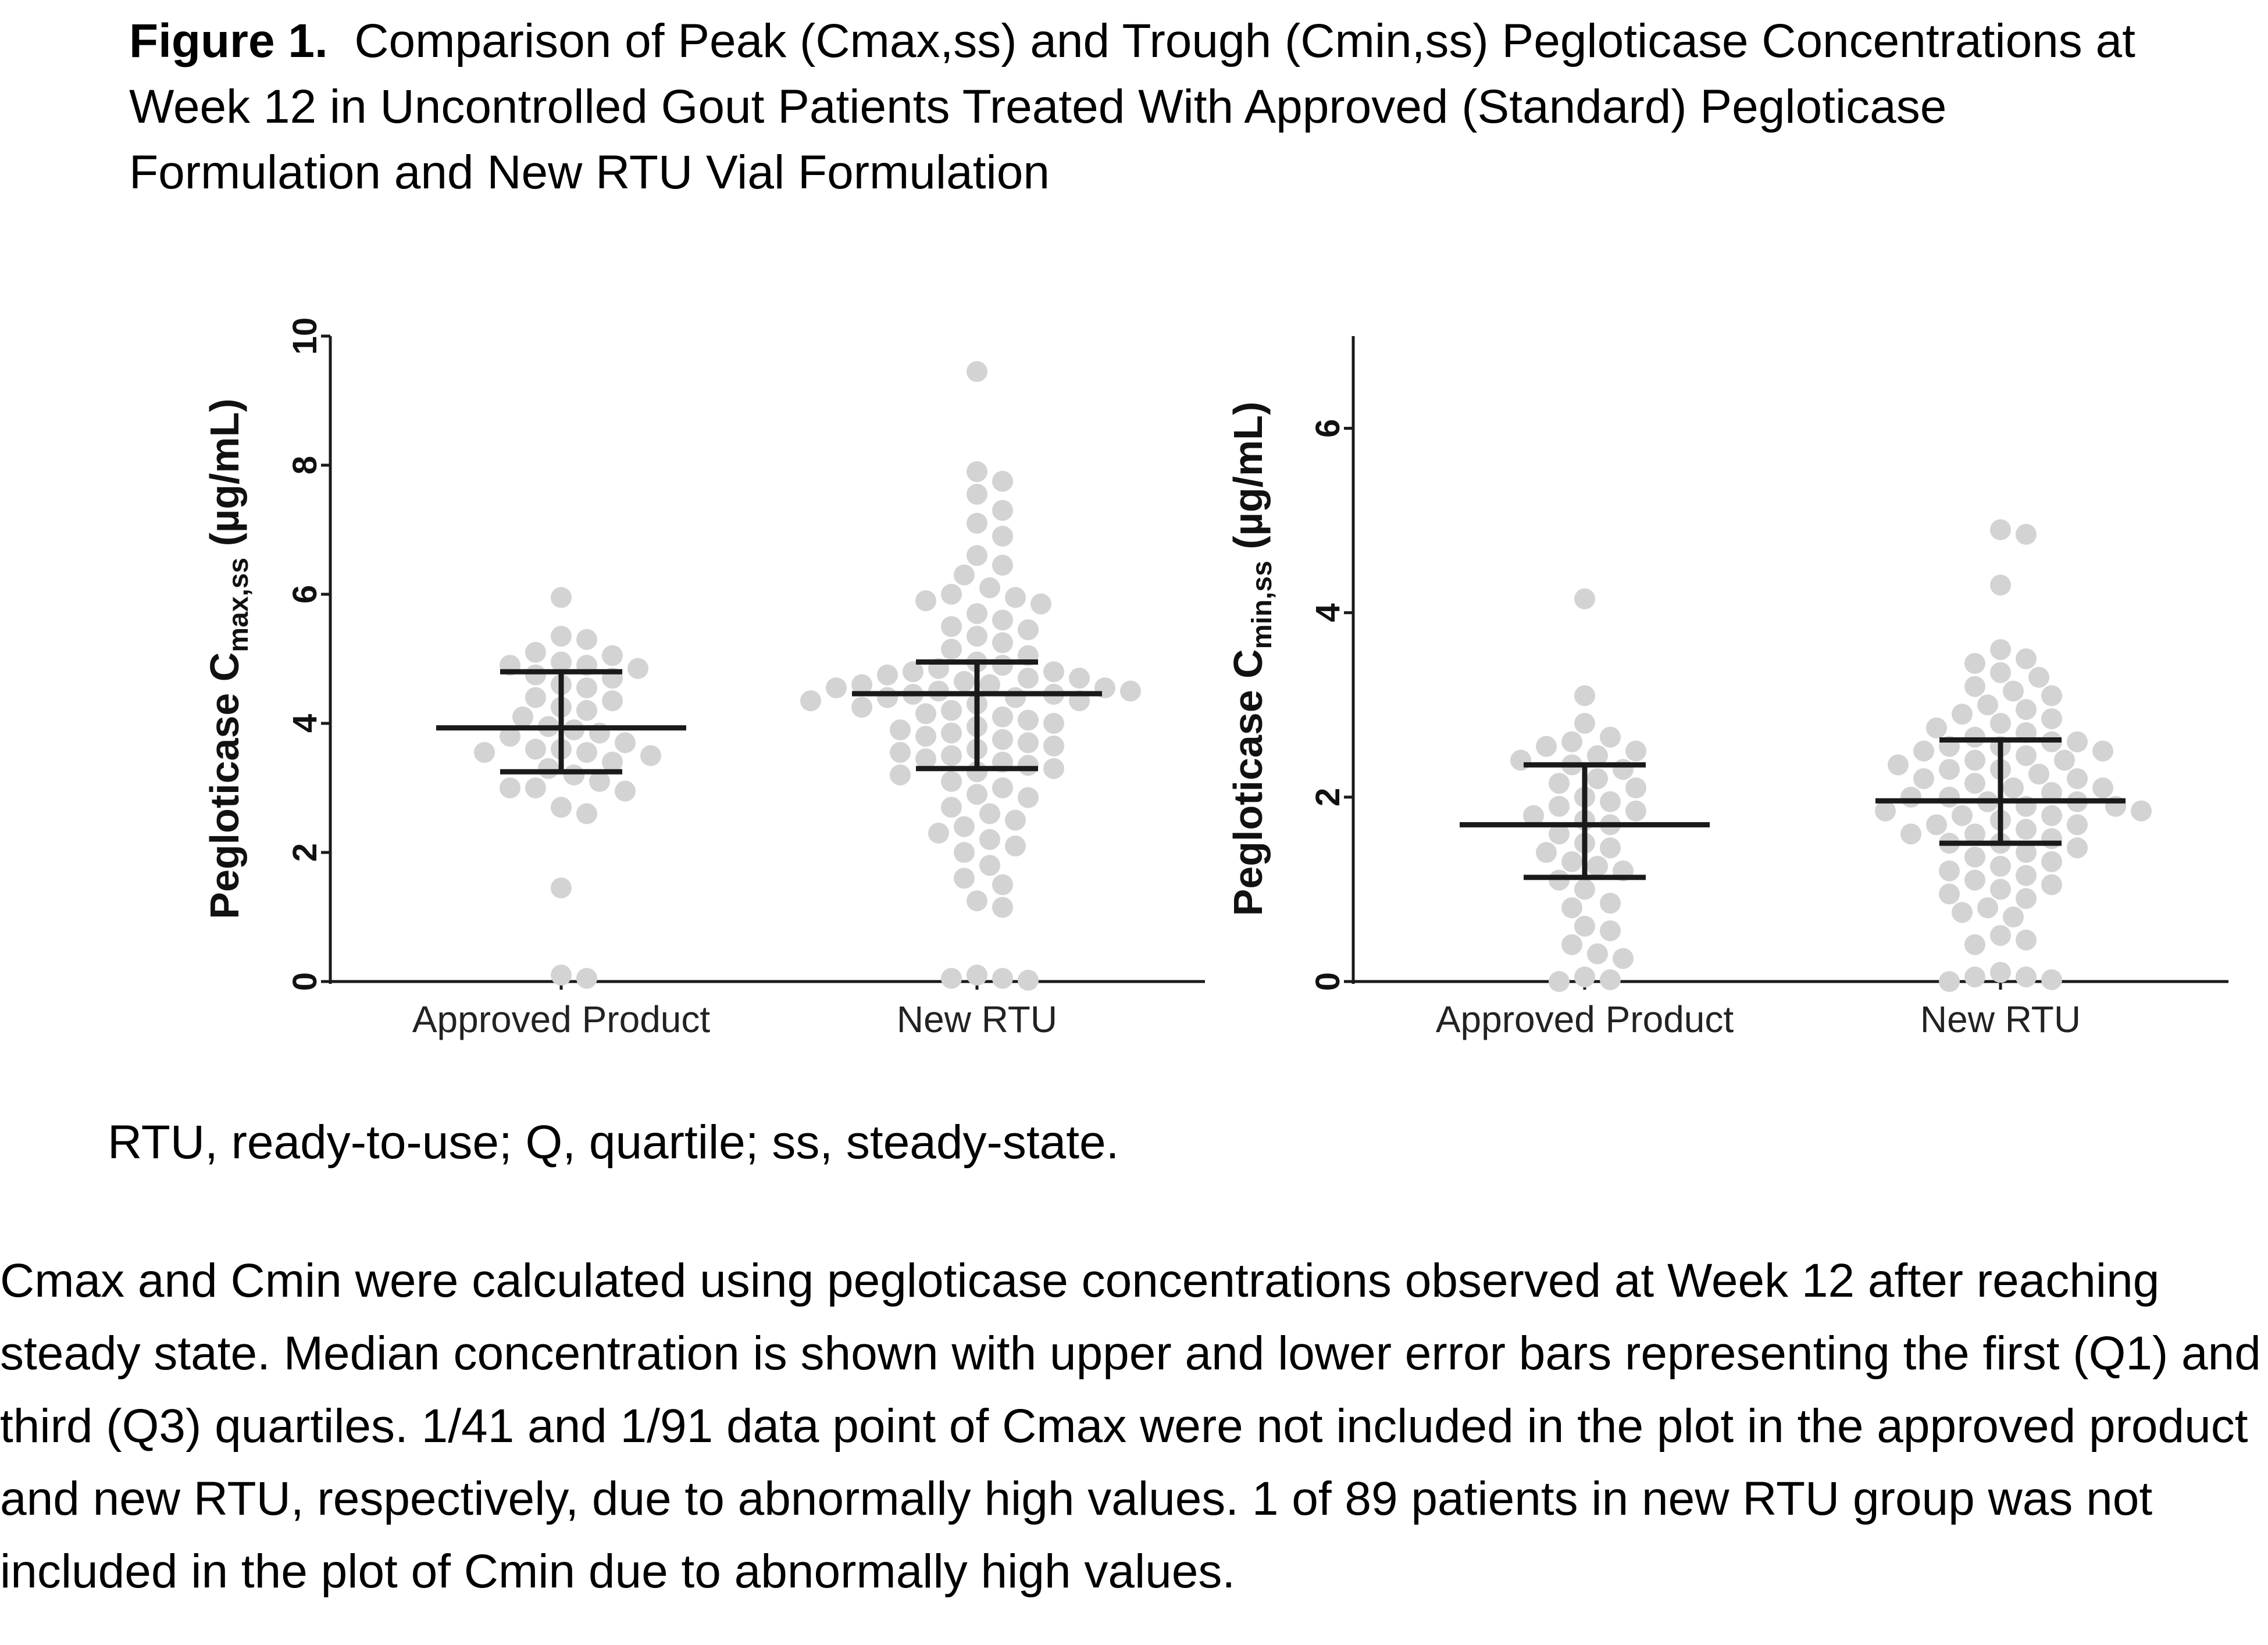  What do you see at coordinates (1248, 482) in the screenshot?
I see `y-axis-title-unit: (µg/mL)` at bounding box center [1248, 482].